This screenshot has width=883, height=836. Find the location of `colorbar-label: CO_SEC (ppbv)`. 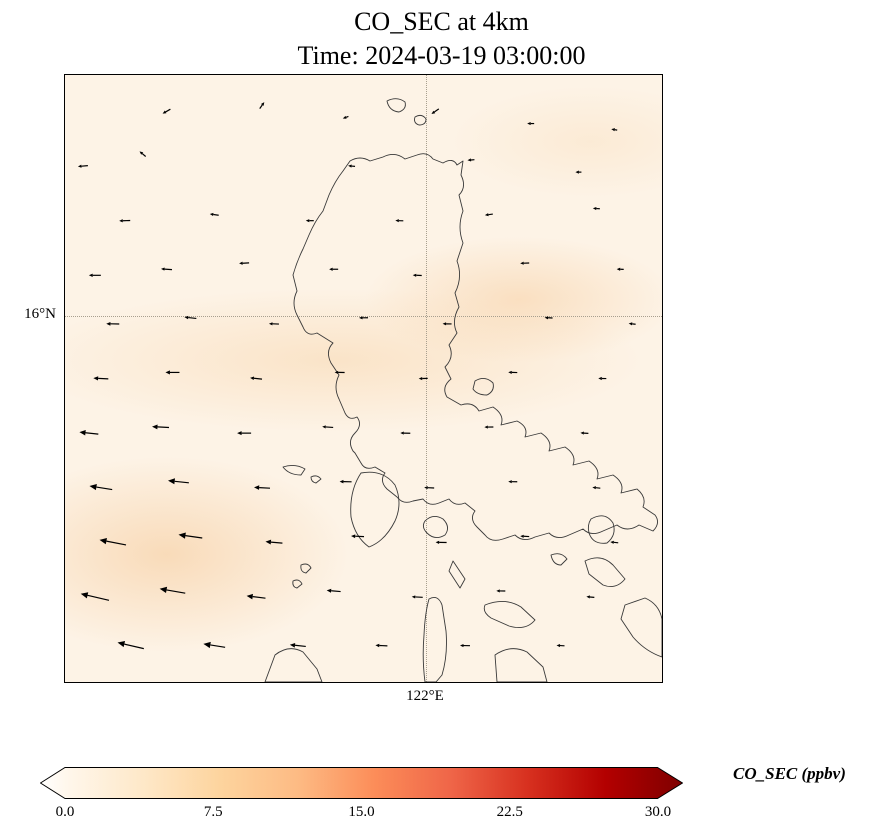

colorbar-label: CO_SEC (ppbv) is located at coordinates (789, 773).